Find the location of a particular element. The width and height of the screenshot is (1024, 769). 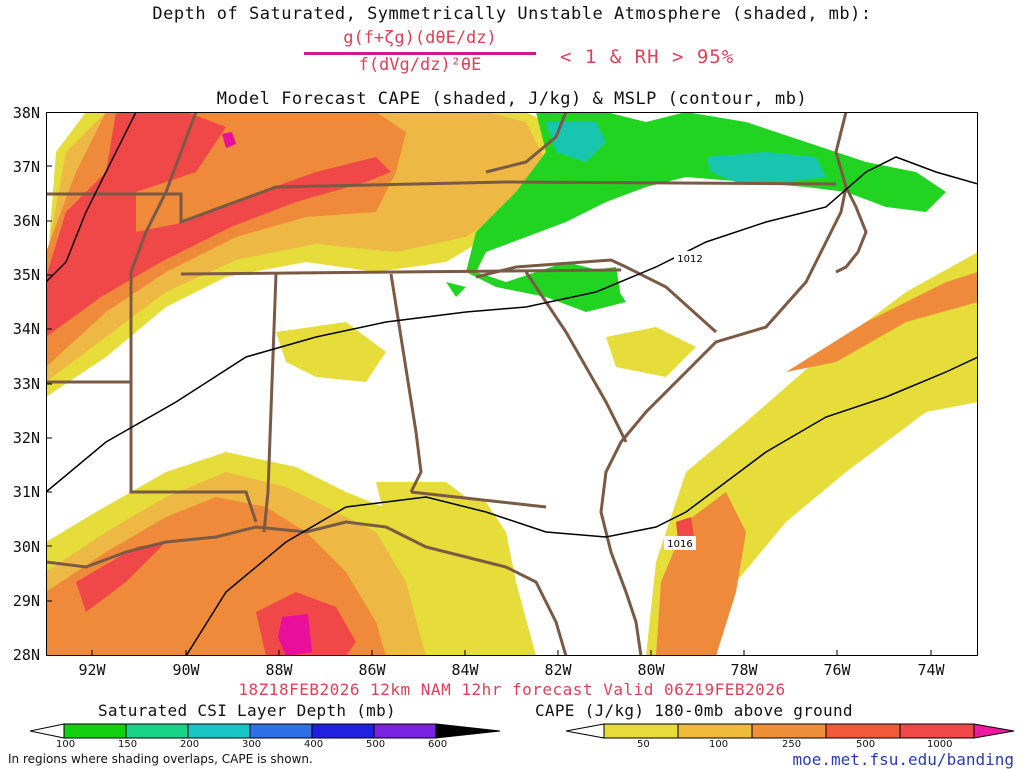

csi-condition: < 1 & RH > 95% is located at coordinates (647, 57).